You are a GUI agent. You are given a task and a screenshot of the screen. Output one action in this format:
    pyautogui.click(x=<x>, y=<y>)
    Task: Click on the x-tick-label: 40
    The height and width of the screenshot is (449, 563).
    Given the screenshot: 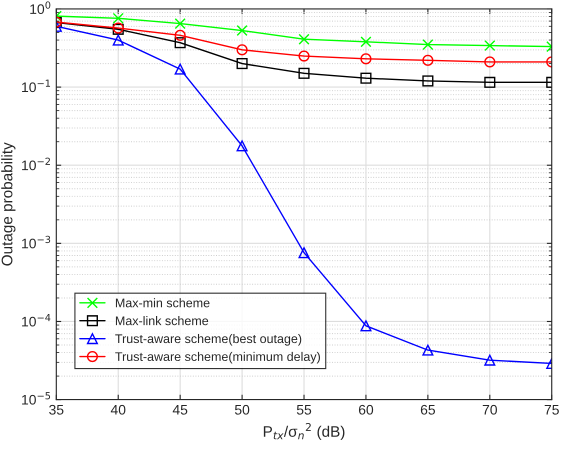 What is the action you would take?
    pyautogui.click(x=118, y=409)
    